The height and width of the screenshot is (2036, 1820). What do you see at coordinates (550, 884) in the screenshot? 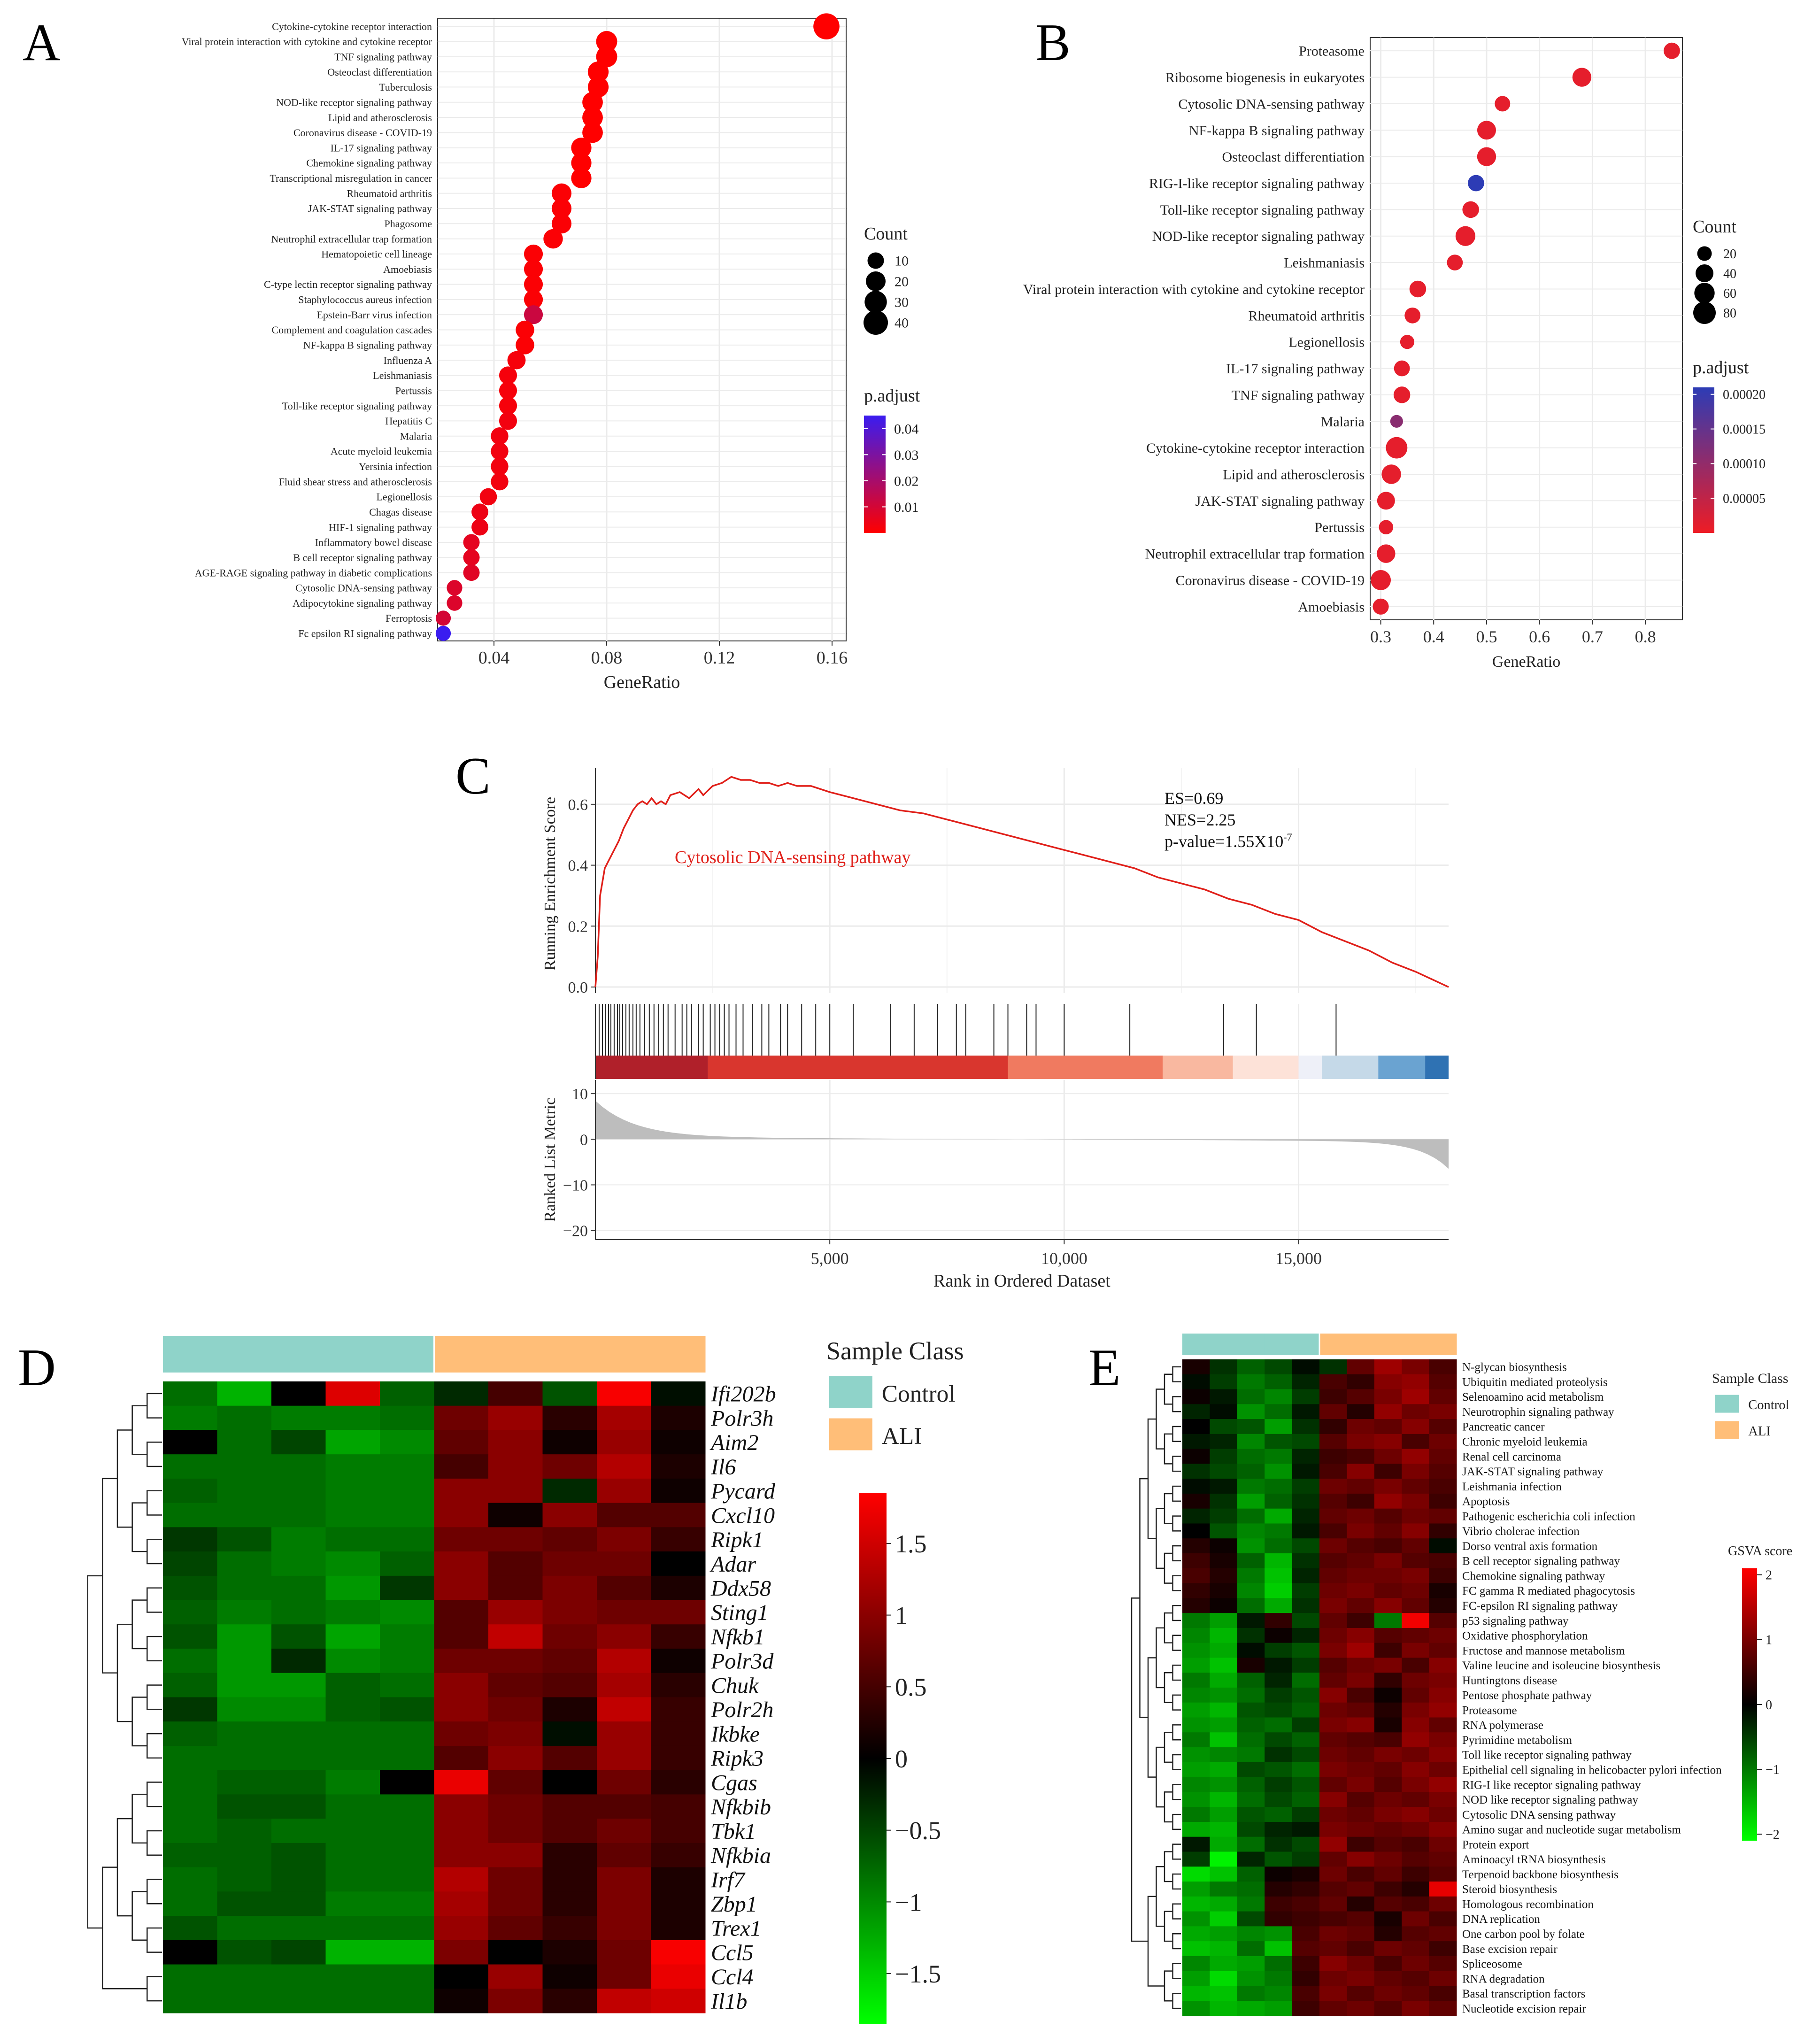
I see `y-axis-title: Running Enrichment Score` at bounding box center [550, 884].